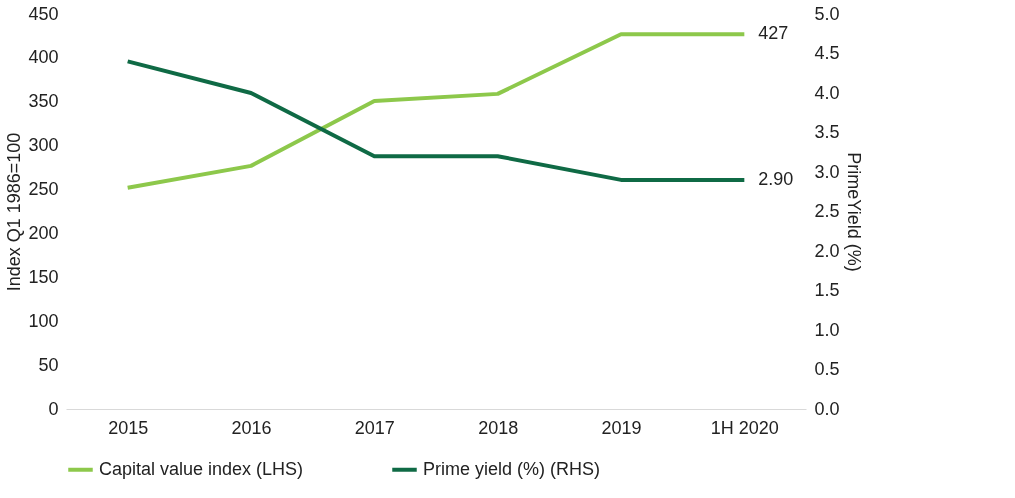  I want to click on y2-tick-label: 4.5, so click(827, 53).